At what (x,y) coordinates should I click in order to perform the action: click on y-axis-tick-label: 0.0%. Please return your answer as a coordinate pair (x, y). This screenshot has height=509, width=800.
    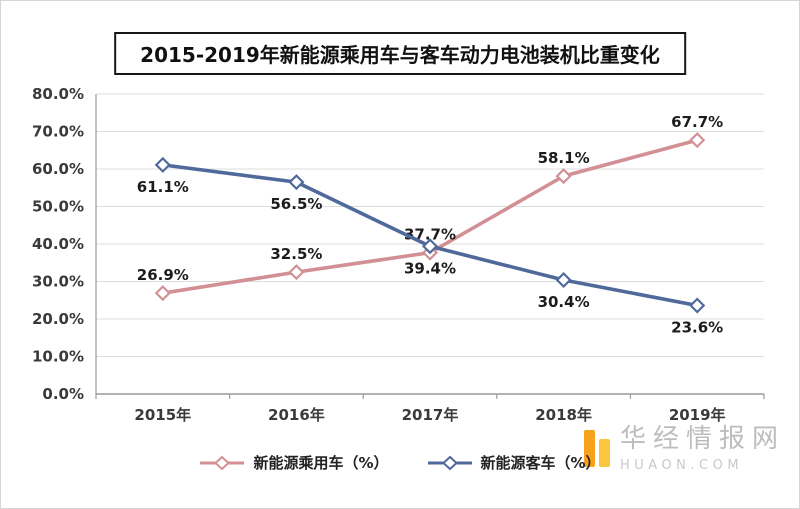
    Looking at the image, I should click on (63, 394).